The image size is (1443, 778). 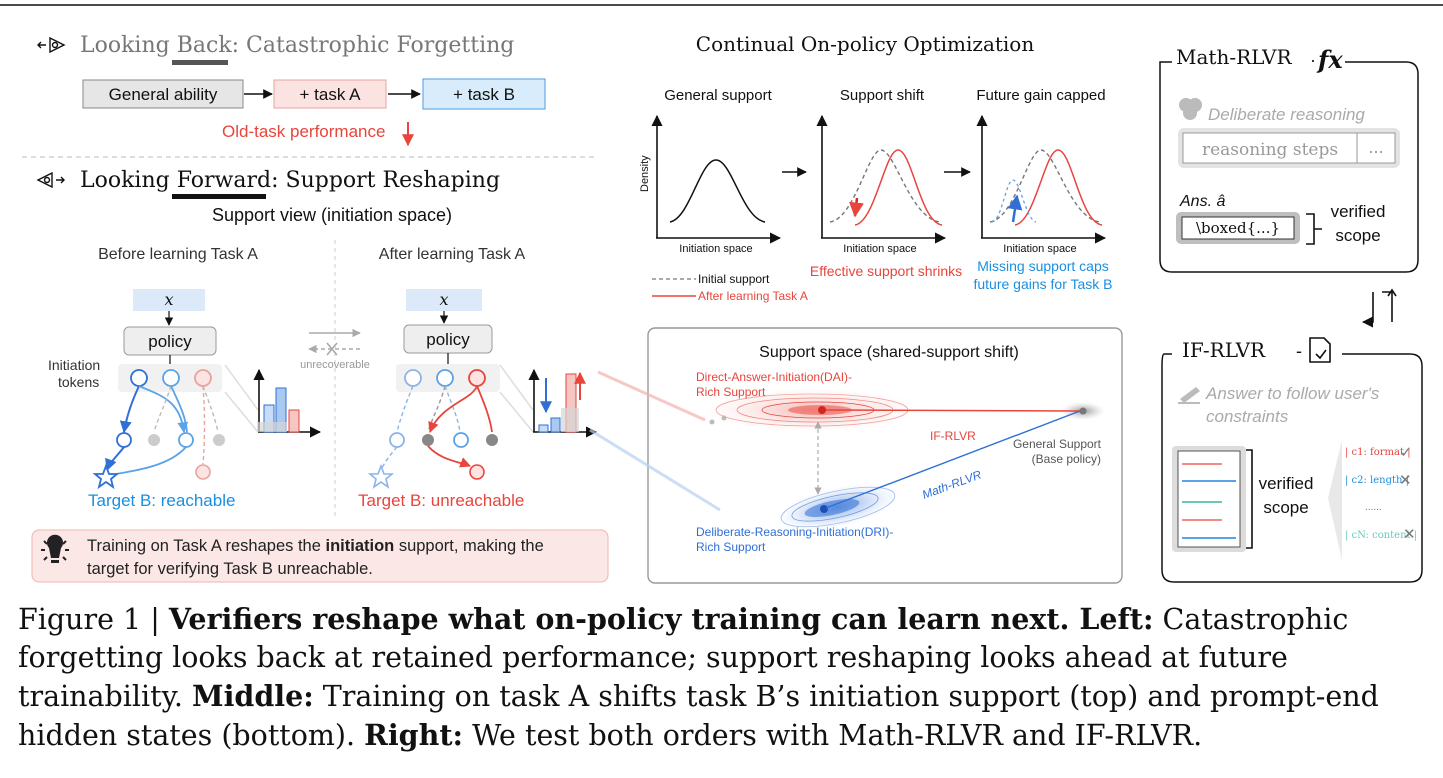 I want to click on cross-icon, so click(x=332, y=349).